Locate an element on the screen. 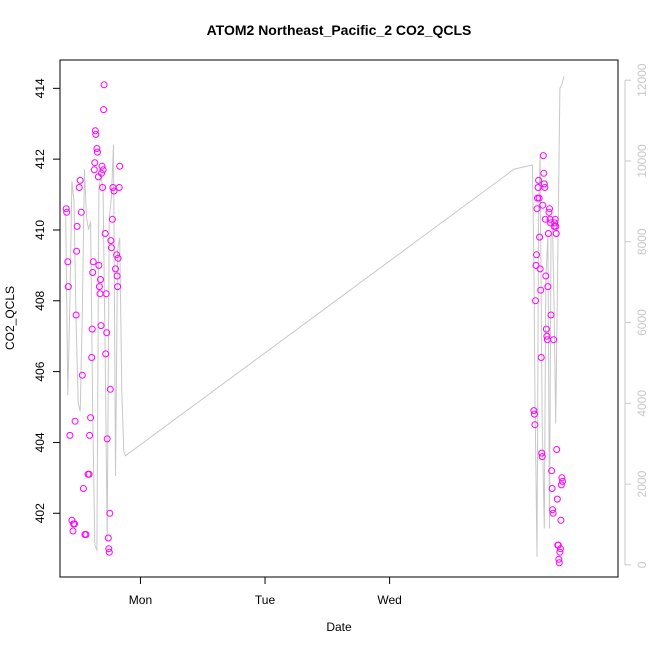 The image size is (650, 650). y-axis-left: 402 404 406 408 410 412 414 is located at coordinates (47, 300).